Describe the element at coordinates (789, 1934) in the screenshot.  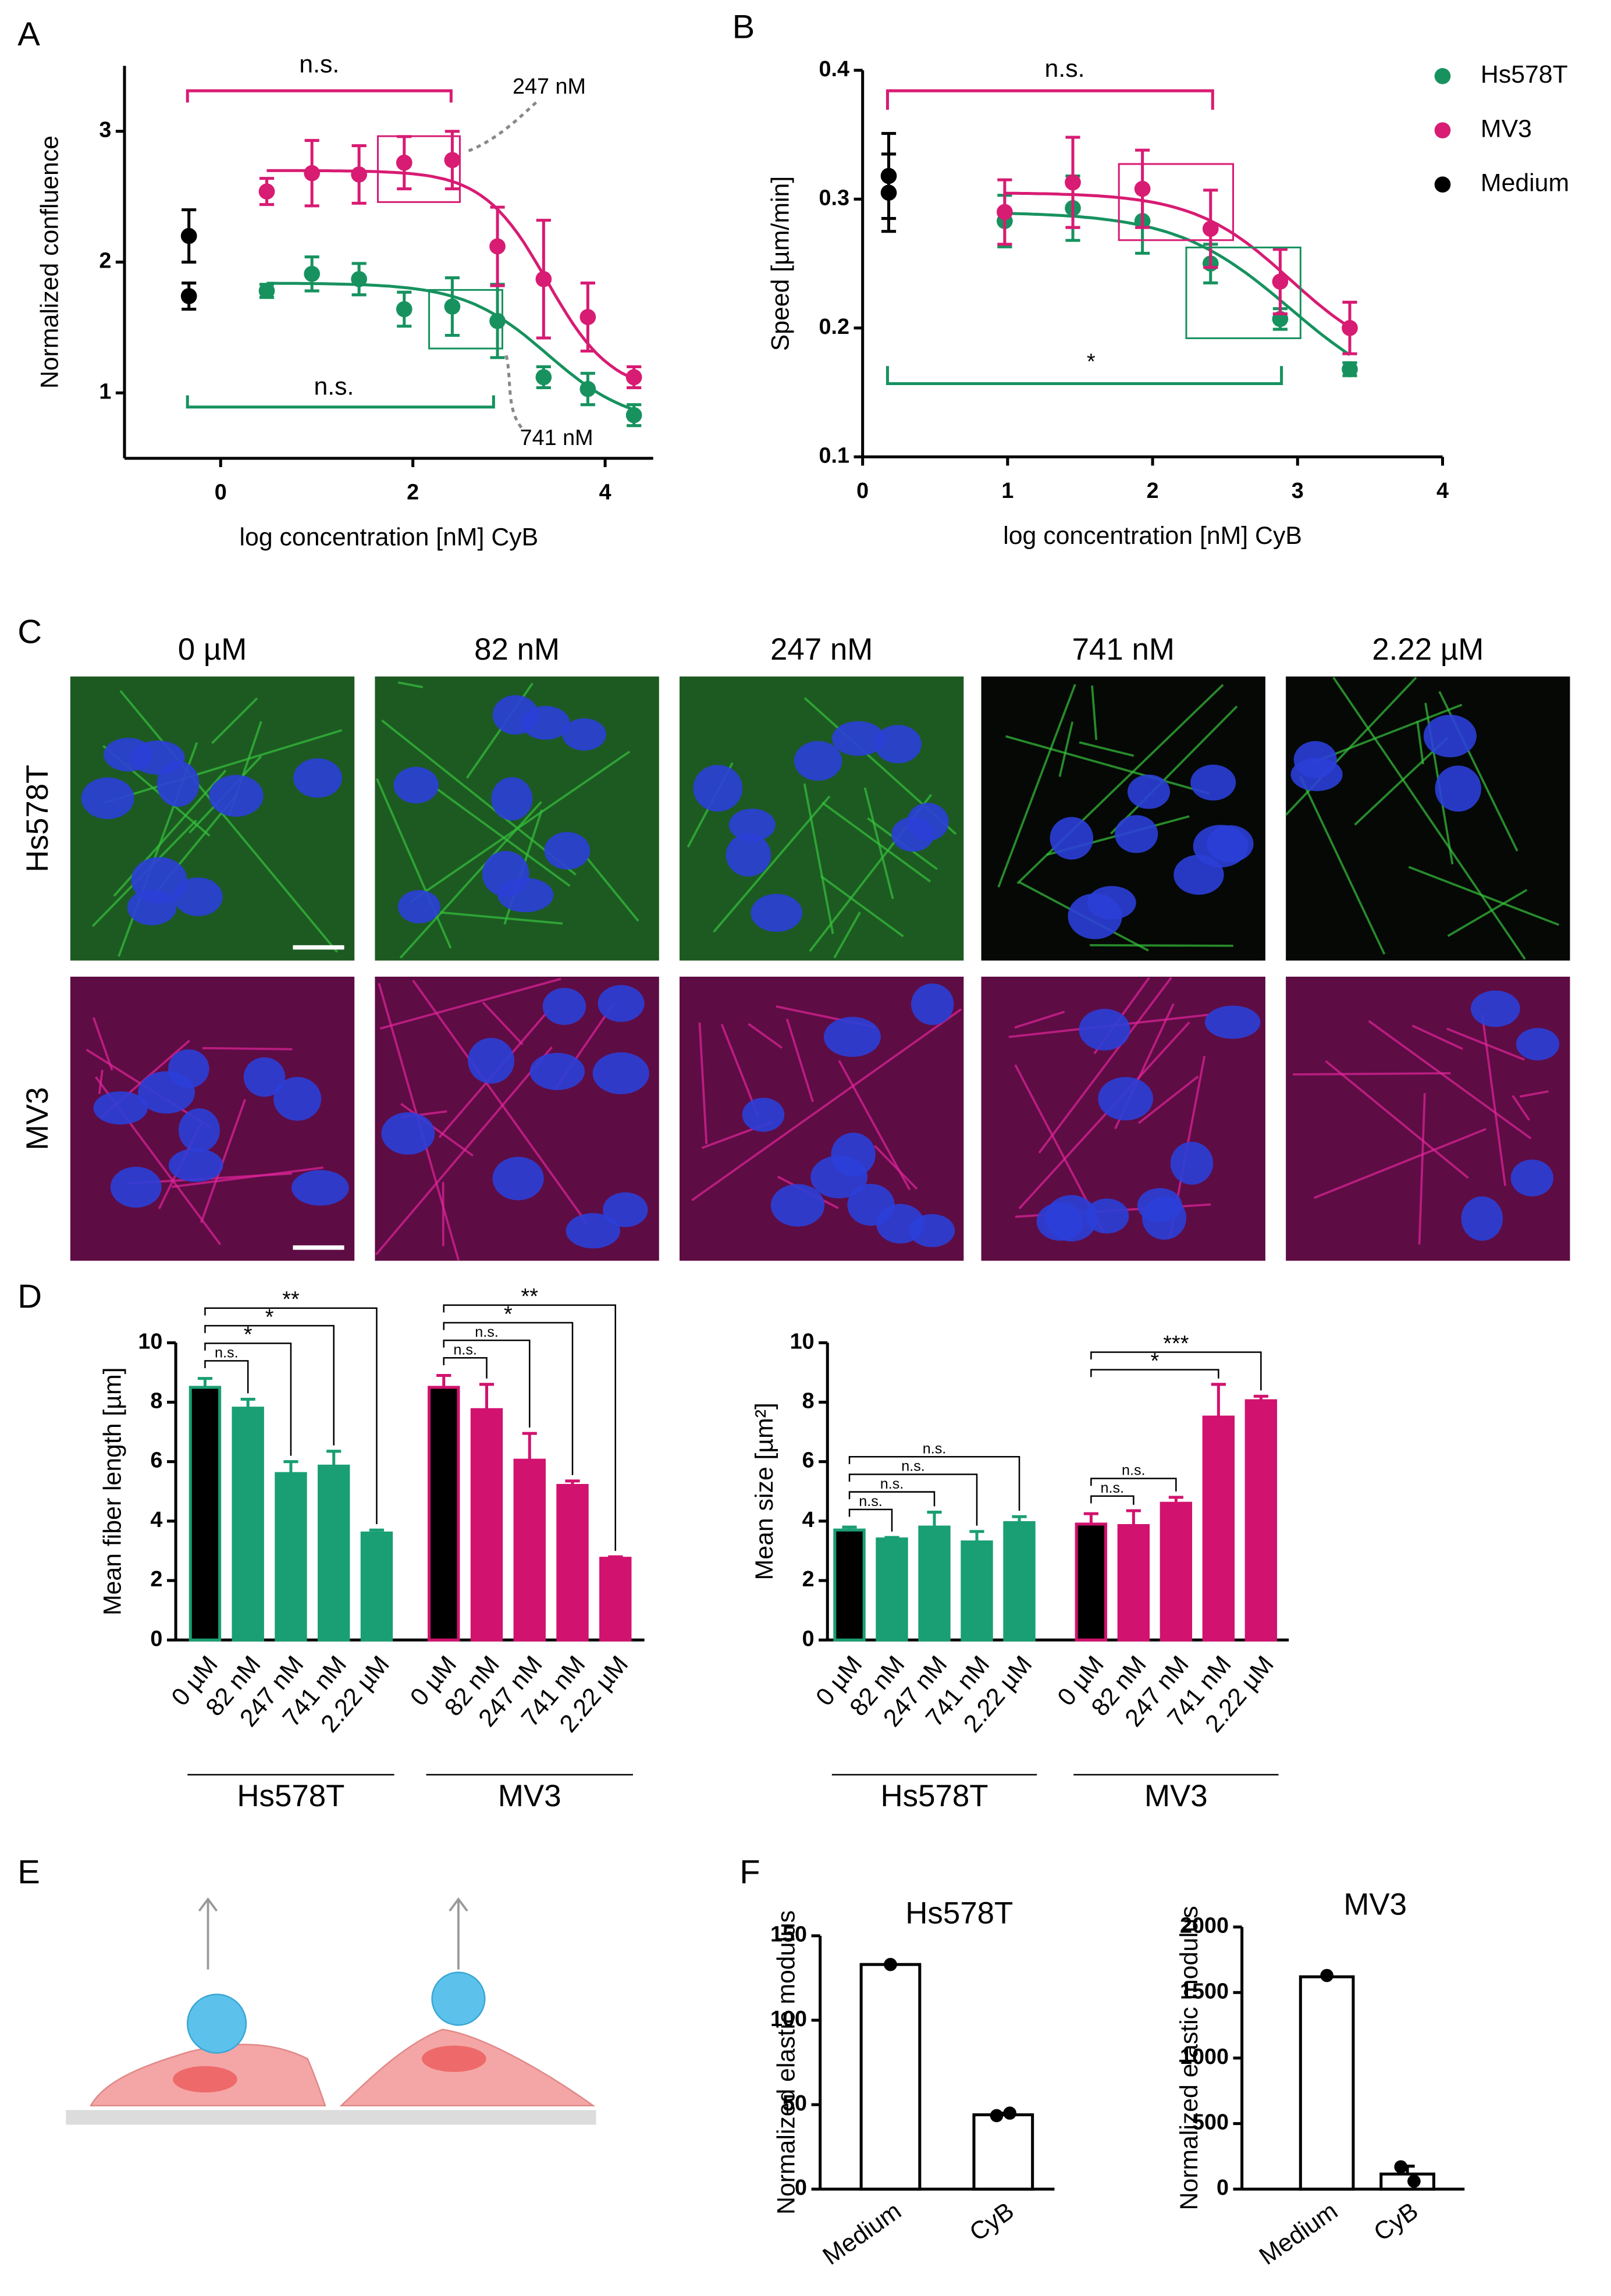
I see `y-tick-label: 150` at that location.